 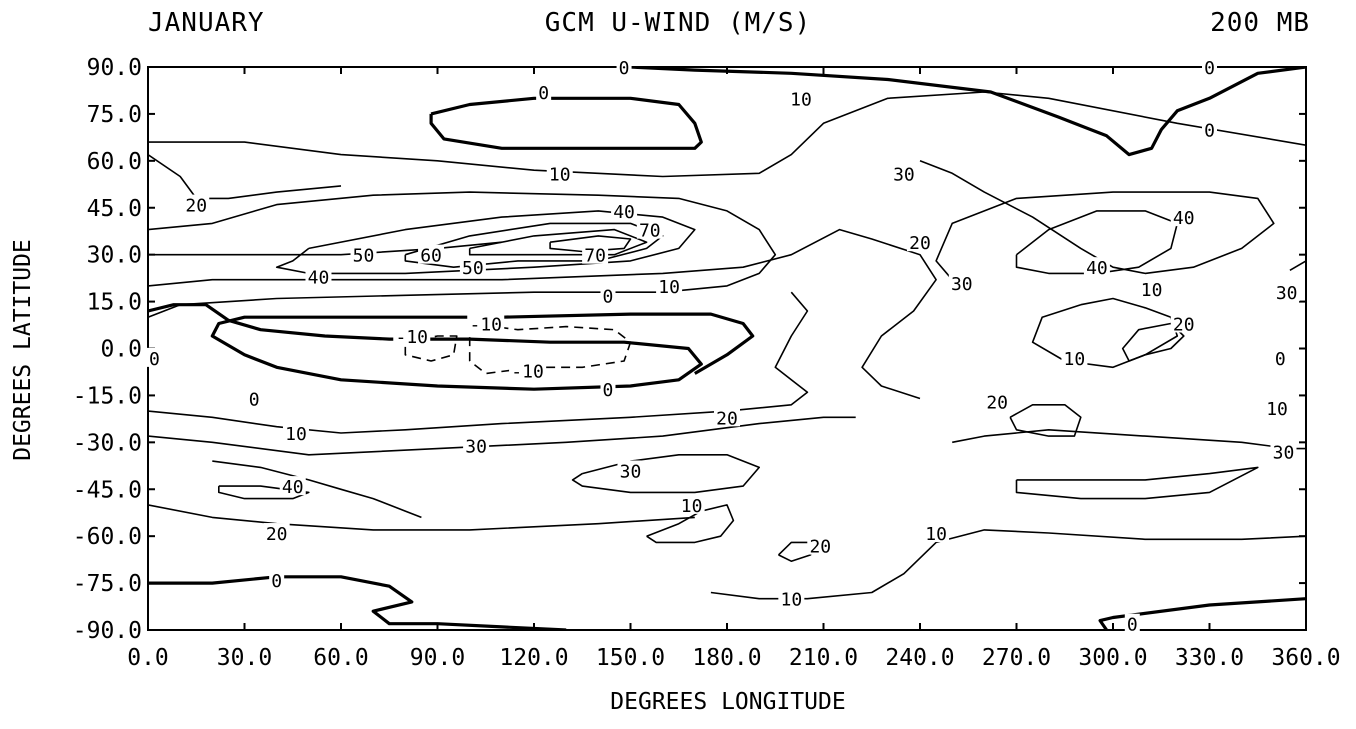 What do you see at coordinates (114, 256) in the screenshot?
I see `y-tick-label: 30.0` at bounding box center [114, 256].